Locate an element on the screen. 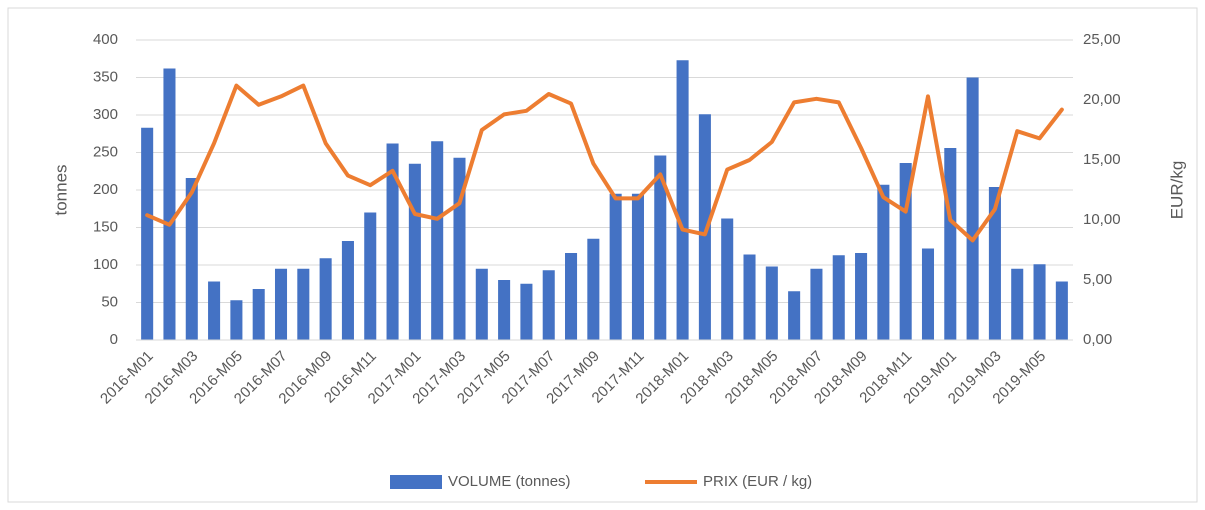 This screenshot has width=1205, height=510. y-tick-label: 200 is located at coordinates (105, 189).